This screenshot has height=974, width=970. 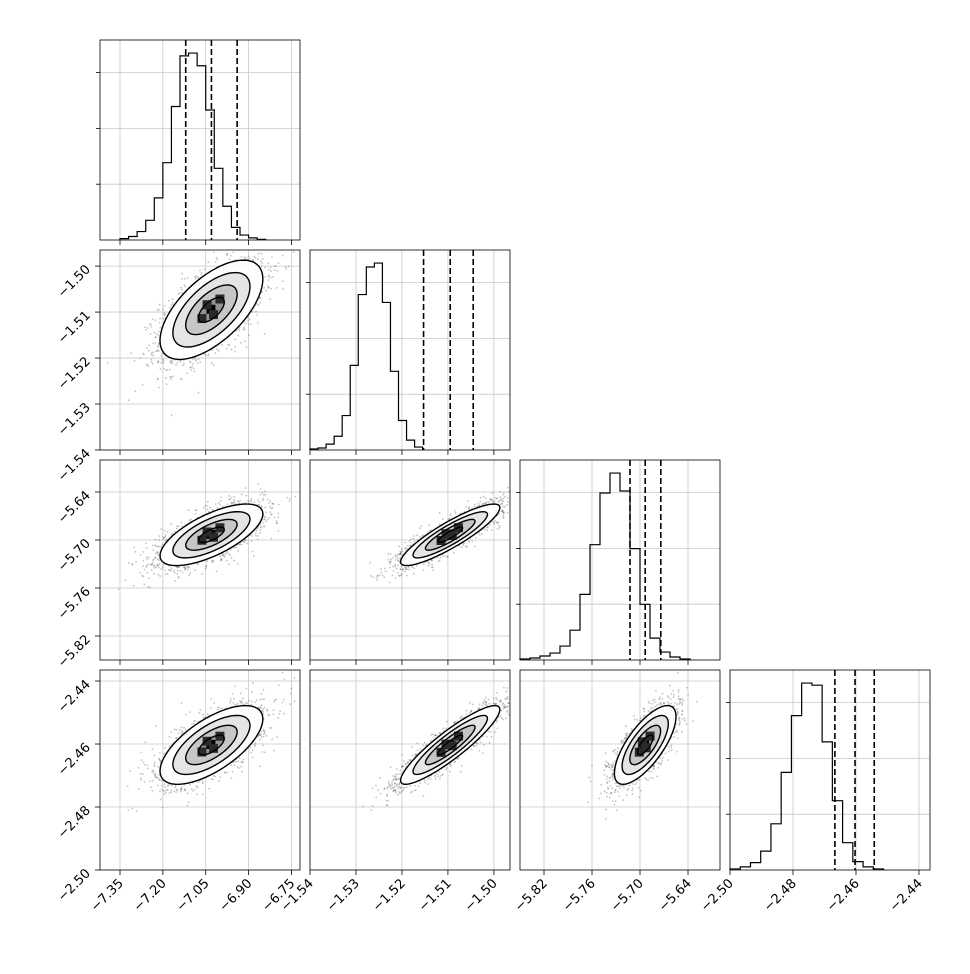 What do you see at coordinates (74, 555) in the screenshot?
I see `y-tick-label: −5.70` at bounding box center [74, 555].